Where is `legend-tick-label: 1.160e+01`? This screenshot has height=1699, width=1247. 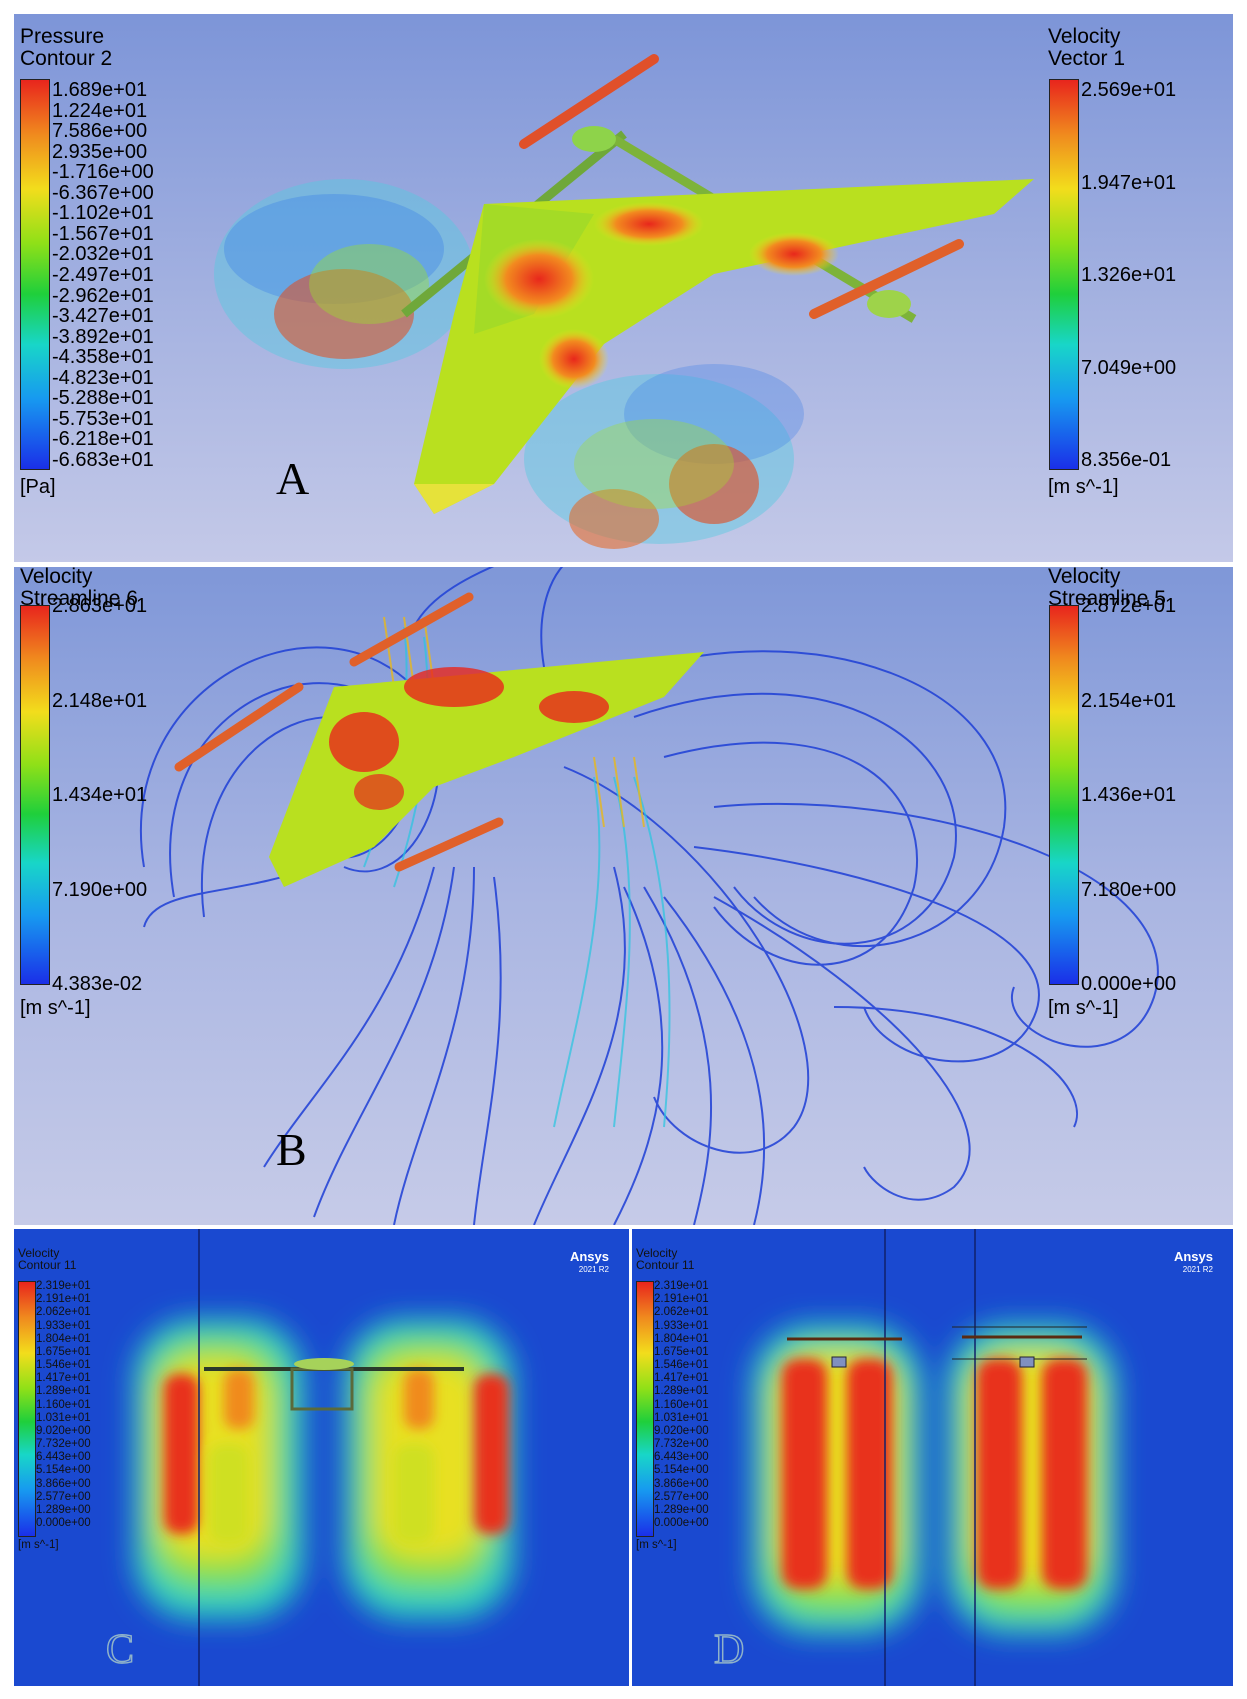 legend-tick-label: 1.160e+01 is located at coordinates (63, 1404).